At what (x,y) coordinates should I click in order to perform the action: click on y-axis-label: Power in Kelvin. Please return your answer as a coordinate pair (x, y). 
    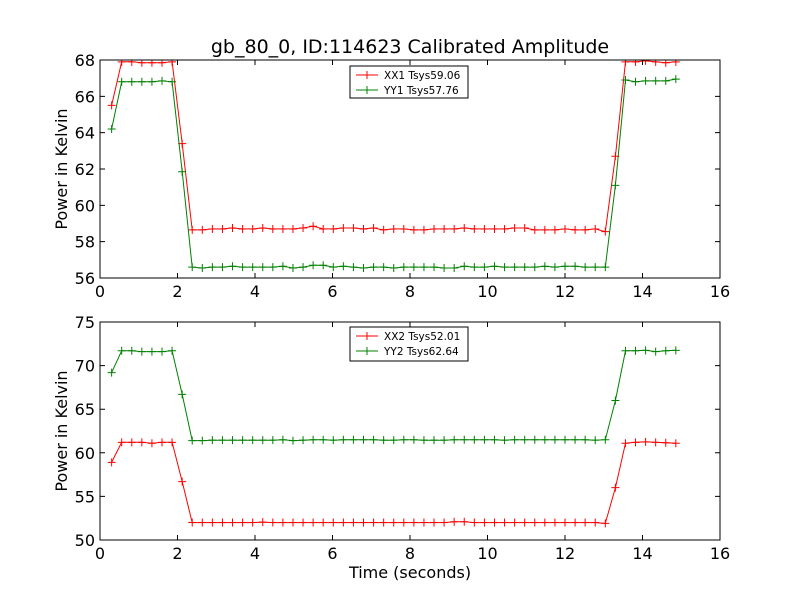
    Looking at the image, I should click on (61, 168).